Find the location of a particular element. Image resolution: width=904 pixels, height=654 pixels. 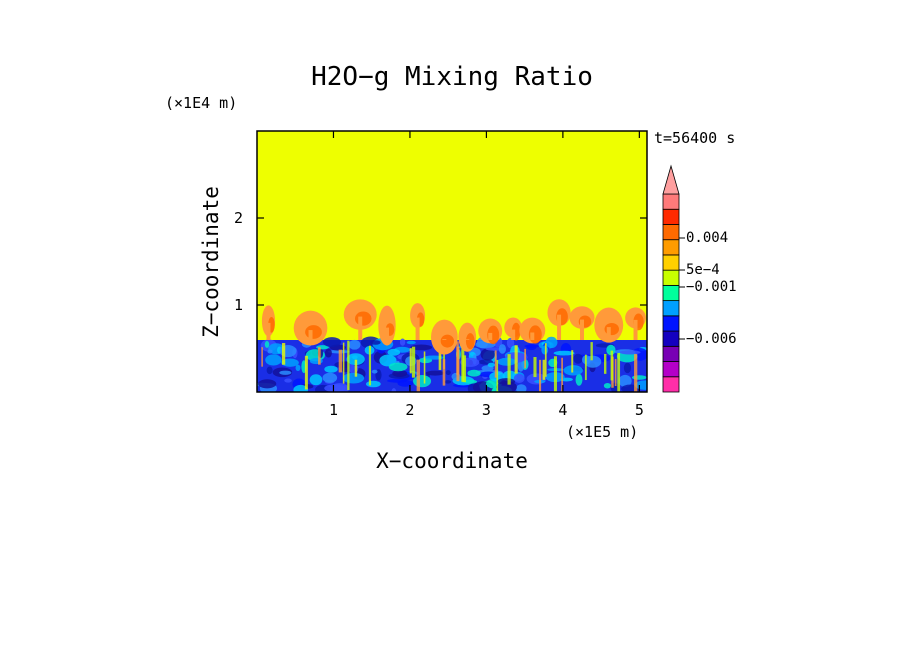

plume-features is located at coordinates (453, 327).